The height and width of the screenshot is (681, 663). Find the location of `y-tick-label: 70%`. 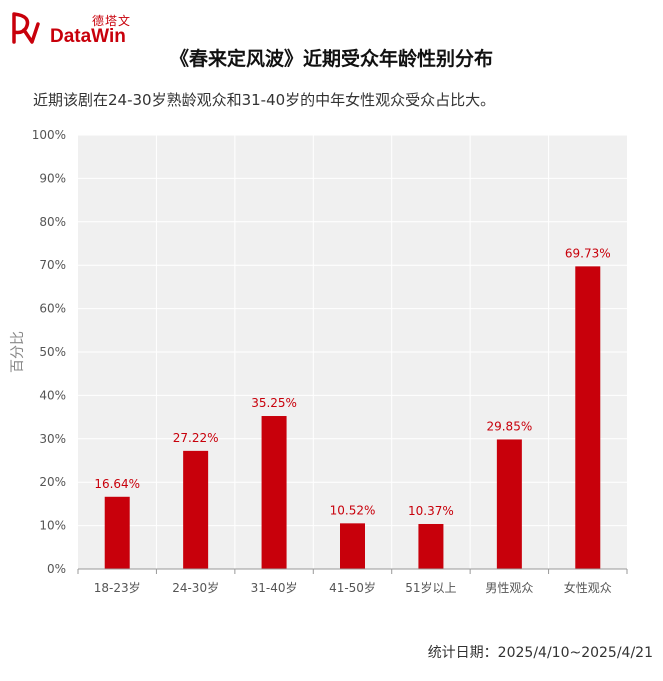

y-tick-label: 70% is located at coordinates (52, 265).